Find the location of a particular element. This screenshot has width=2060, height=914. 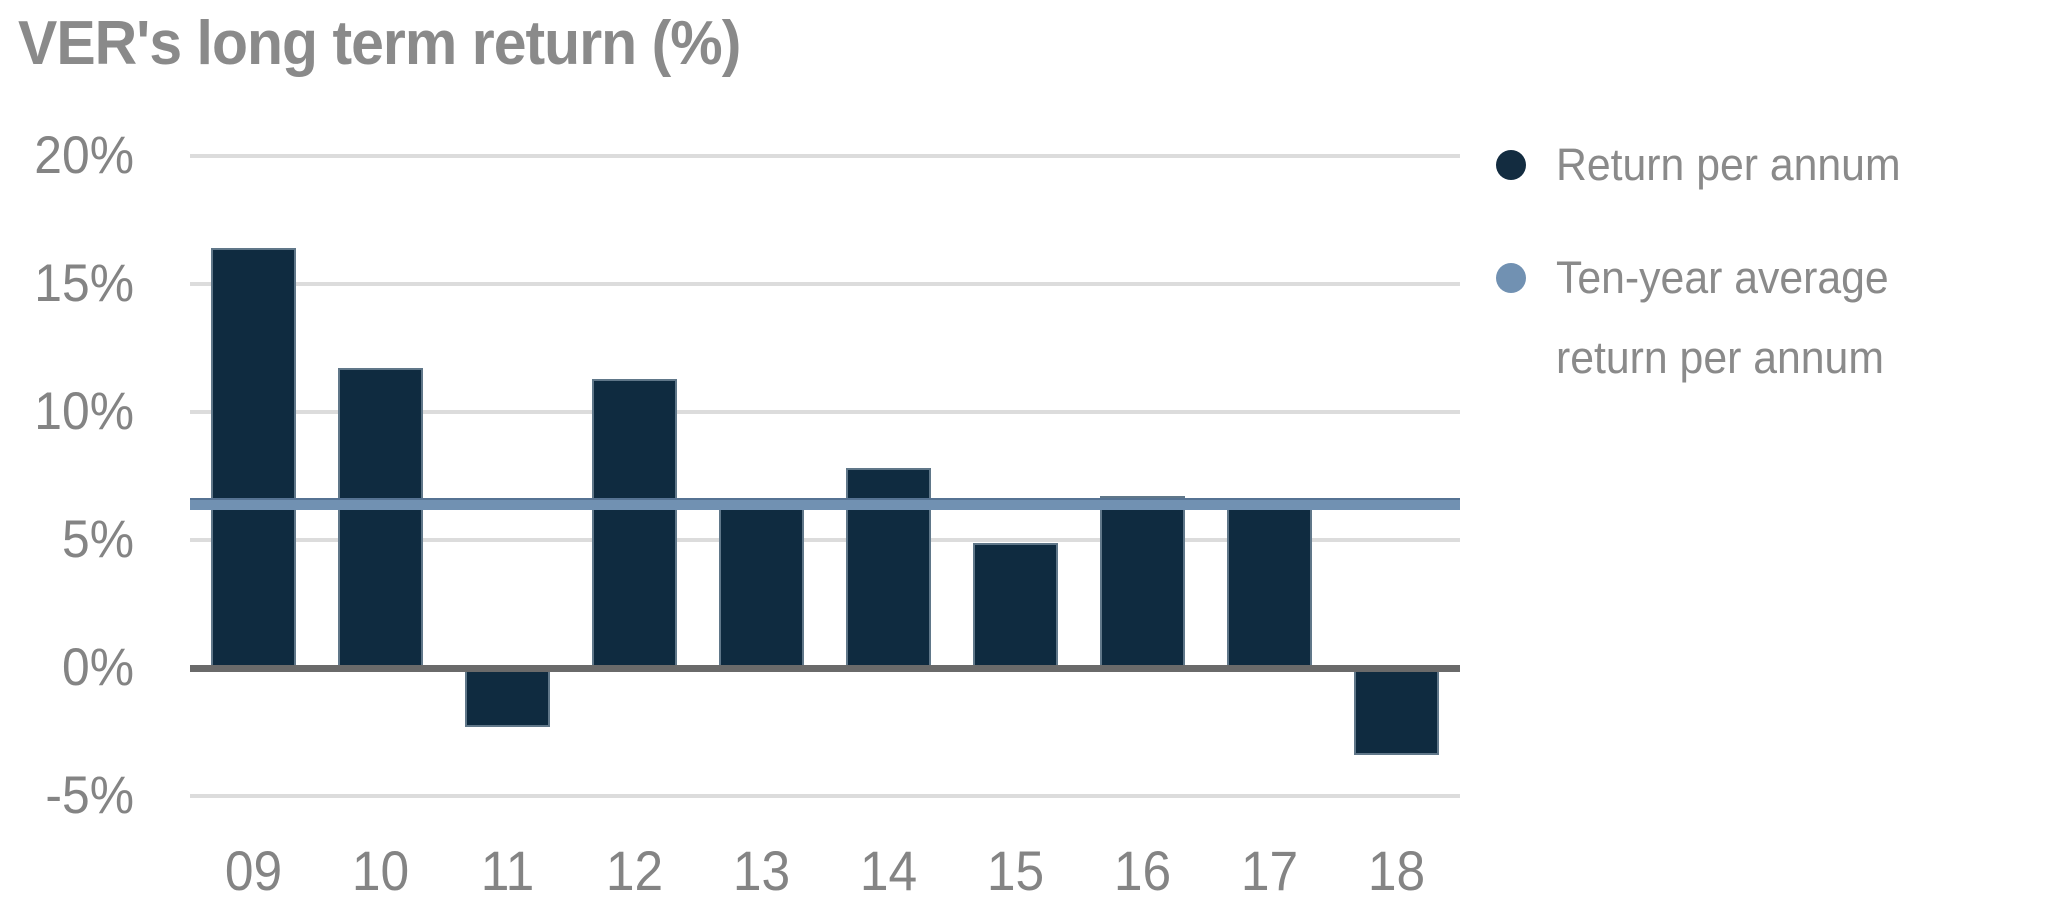

x-tick-label-10: 10 is located at coordinates (380, 870).